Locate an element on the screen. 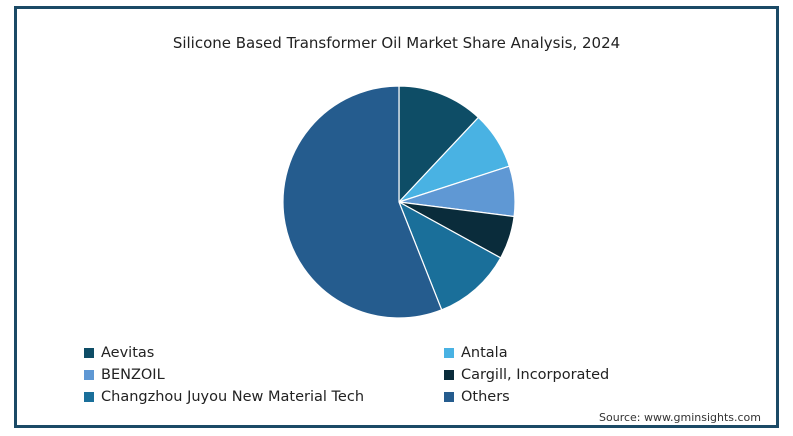 The image size is (793, 436). legend-label: Aevitas is located at coordinates (128, 352).